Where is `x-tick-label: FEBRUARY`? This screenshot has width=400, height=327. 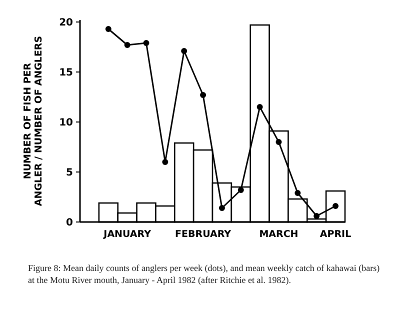 x-tick-label: FEBRUARY is located at coordinates (203, 234).